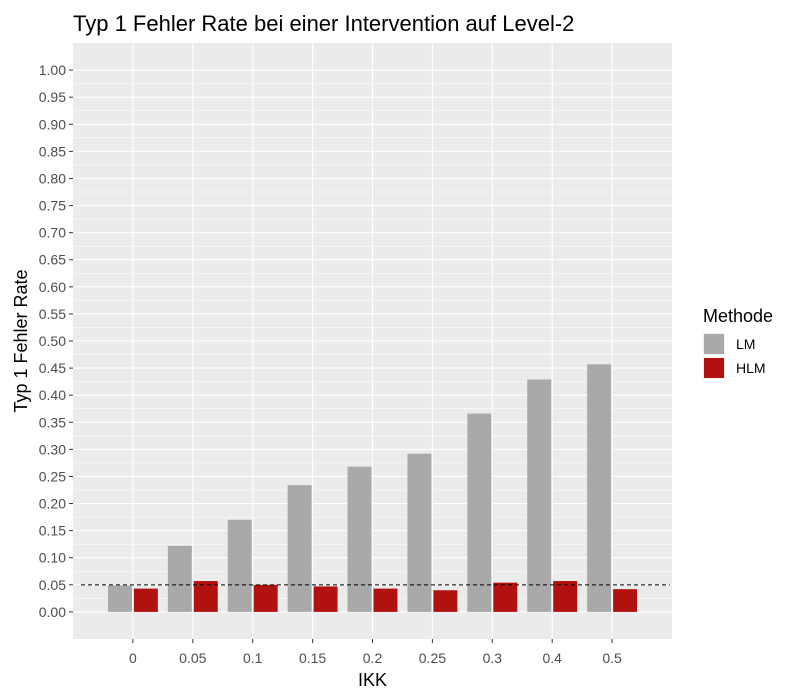 The height and width of the screenshot is (700, 800). I want to click on y-tick-label: 0.85, so click(52, 151).